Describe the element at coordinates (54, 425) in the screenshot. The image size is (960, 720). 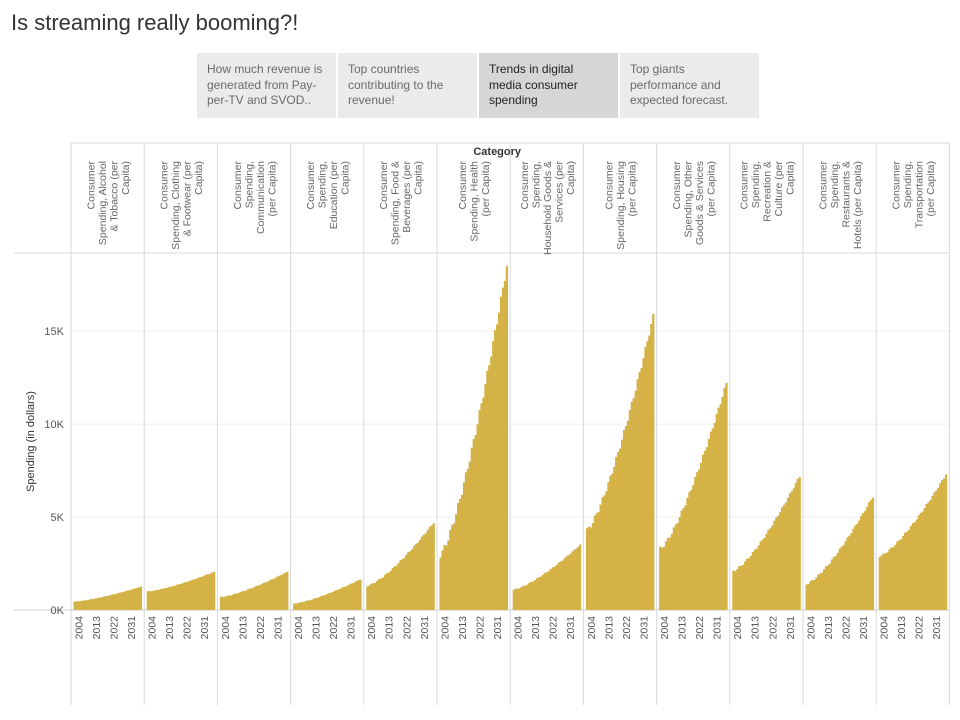
I see `y-tick-label: 10K` at that location.